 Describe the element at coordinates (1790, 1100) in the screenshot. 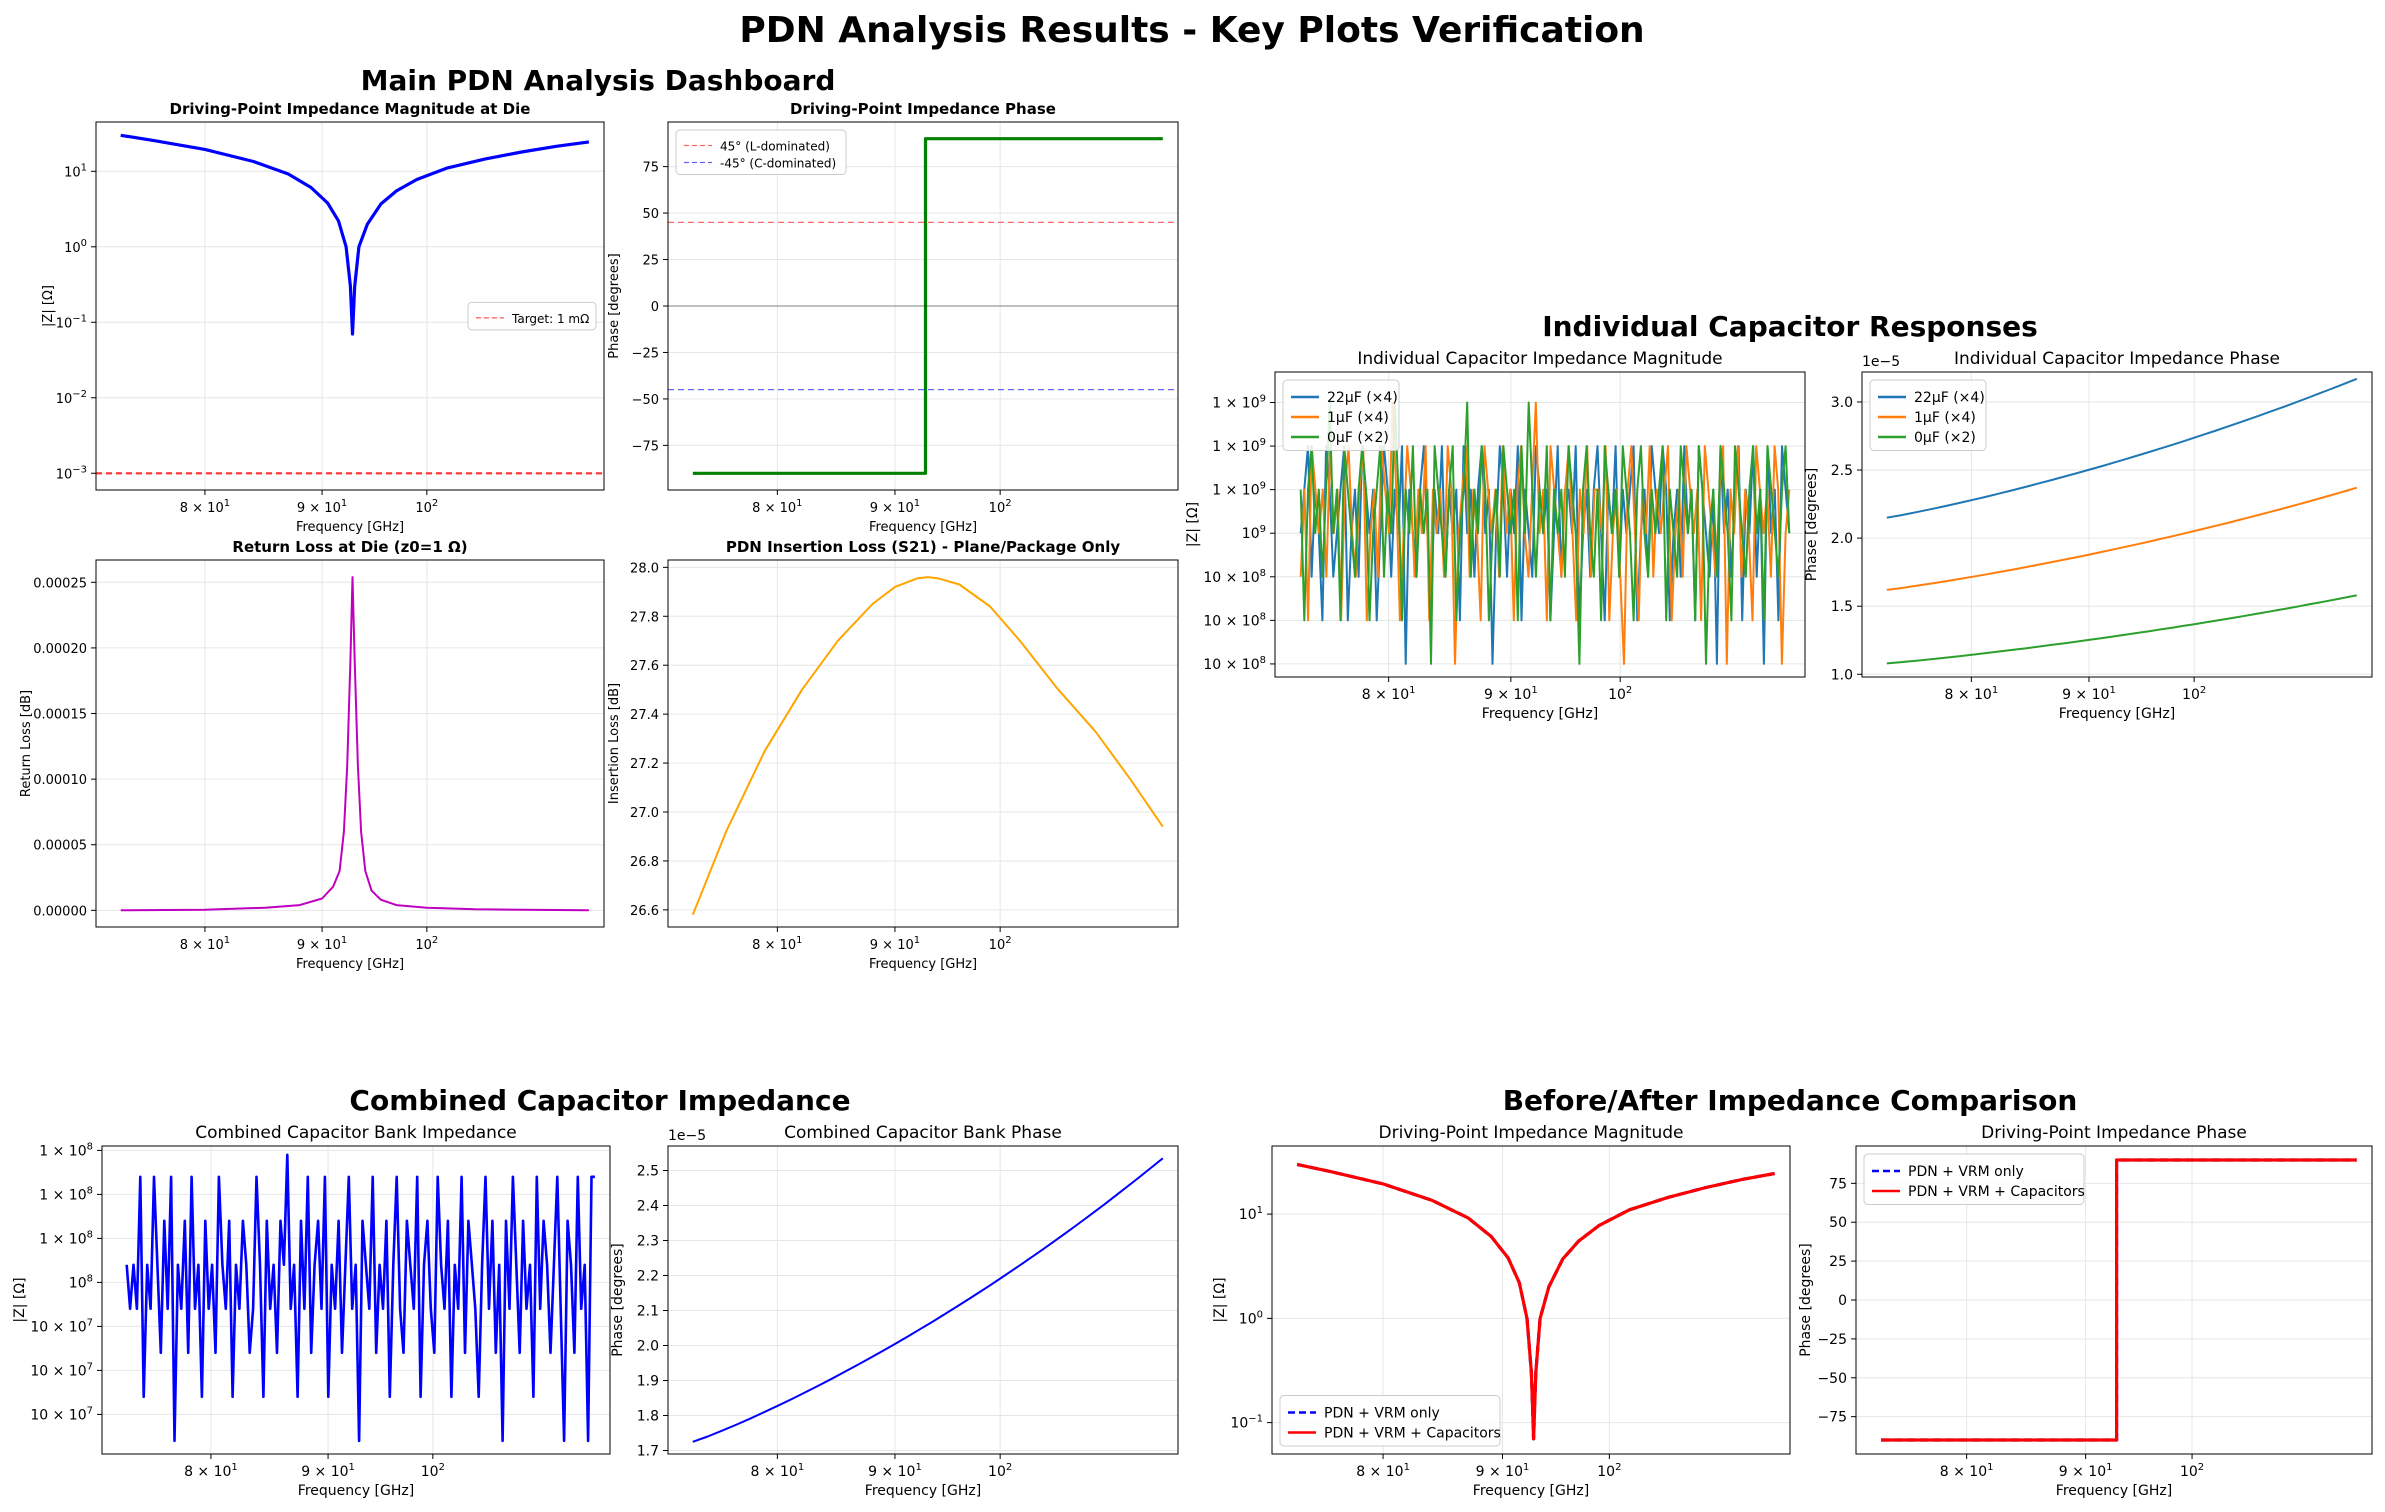

I see `section-title-before-after: Before/After Impedance Comparison` at that location.